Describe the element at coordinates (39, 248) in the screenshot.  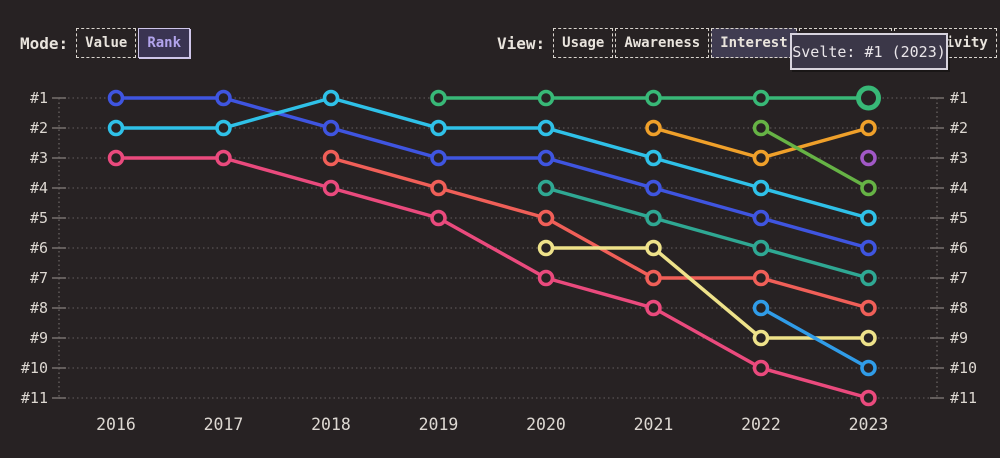
I see `rank-label-left: #6` at that location.